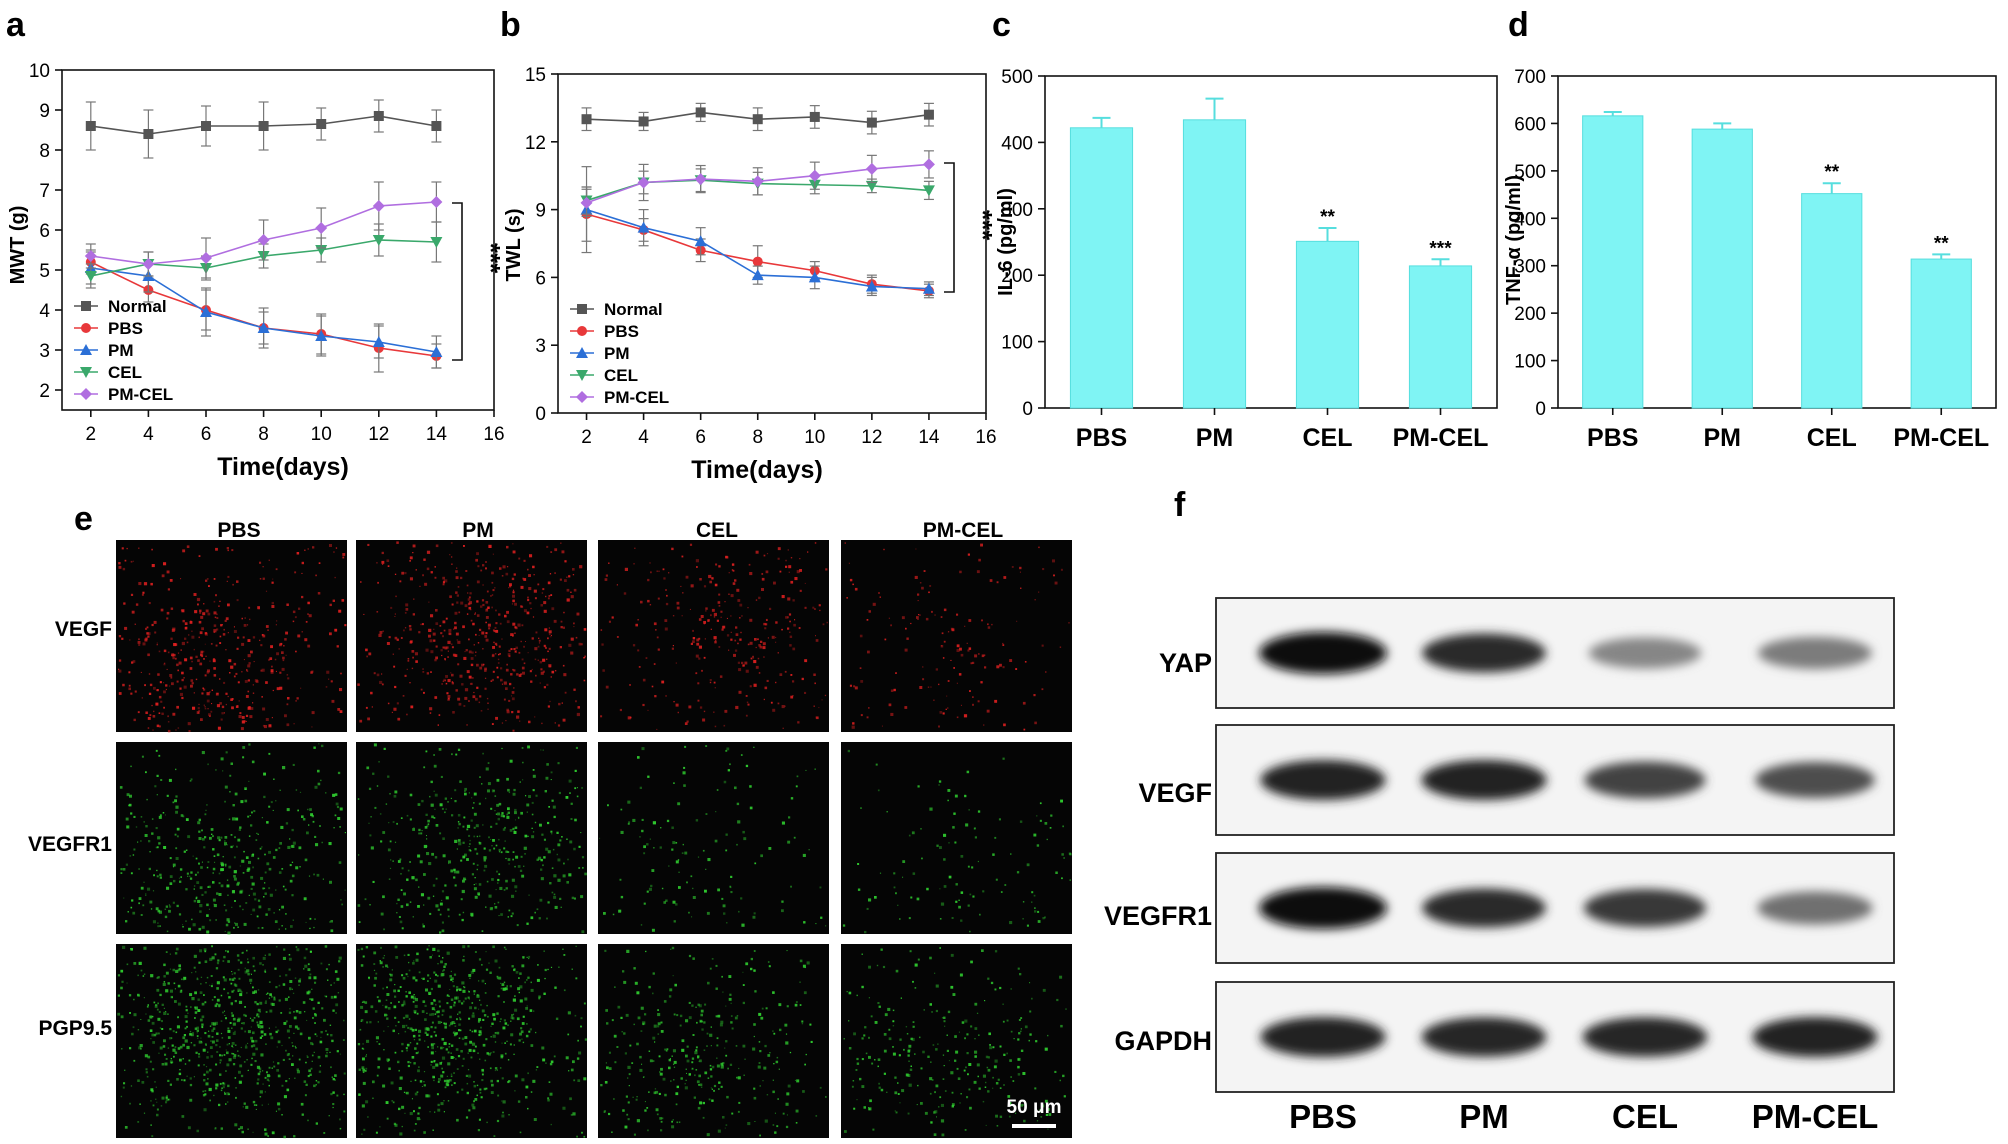 This screenshot has width=2008, height=1144. I want to click on y-tick-label: 100, so click(1017, 343).